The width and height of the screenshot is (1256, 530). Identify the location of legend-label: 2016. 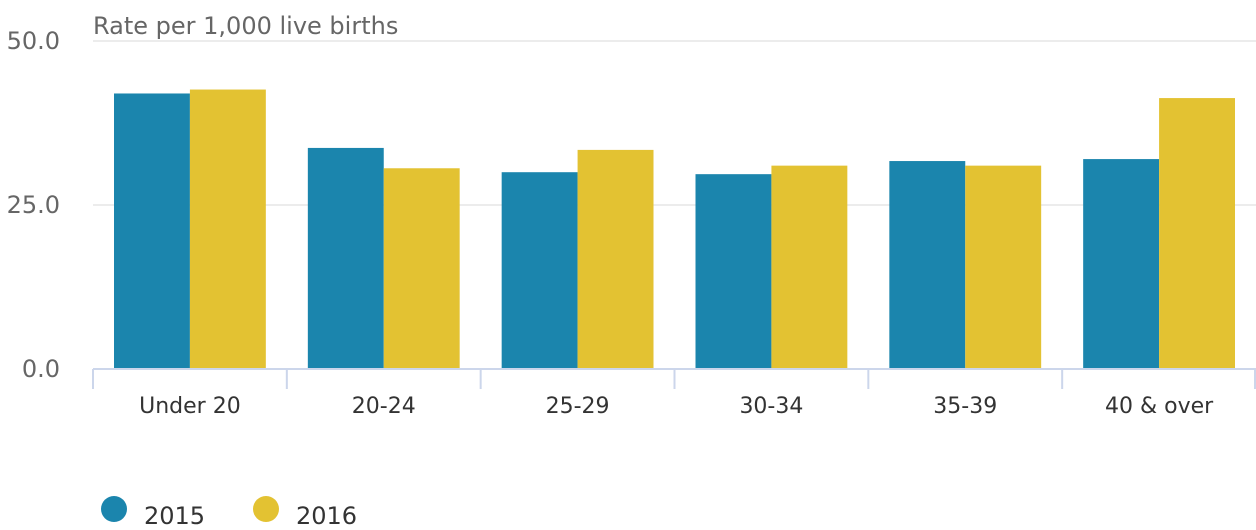
(326, 514).